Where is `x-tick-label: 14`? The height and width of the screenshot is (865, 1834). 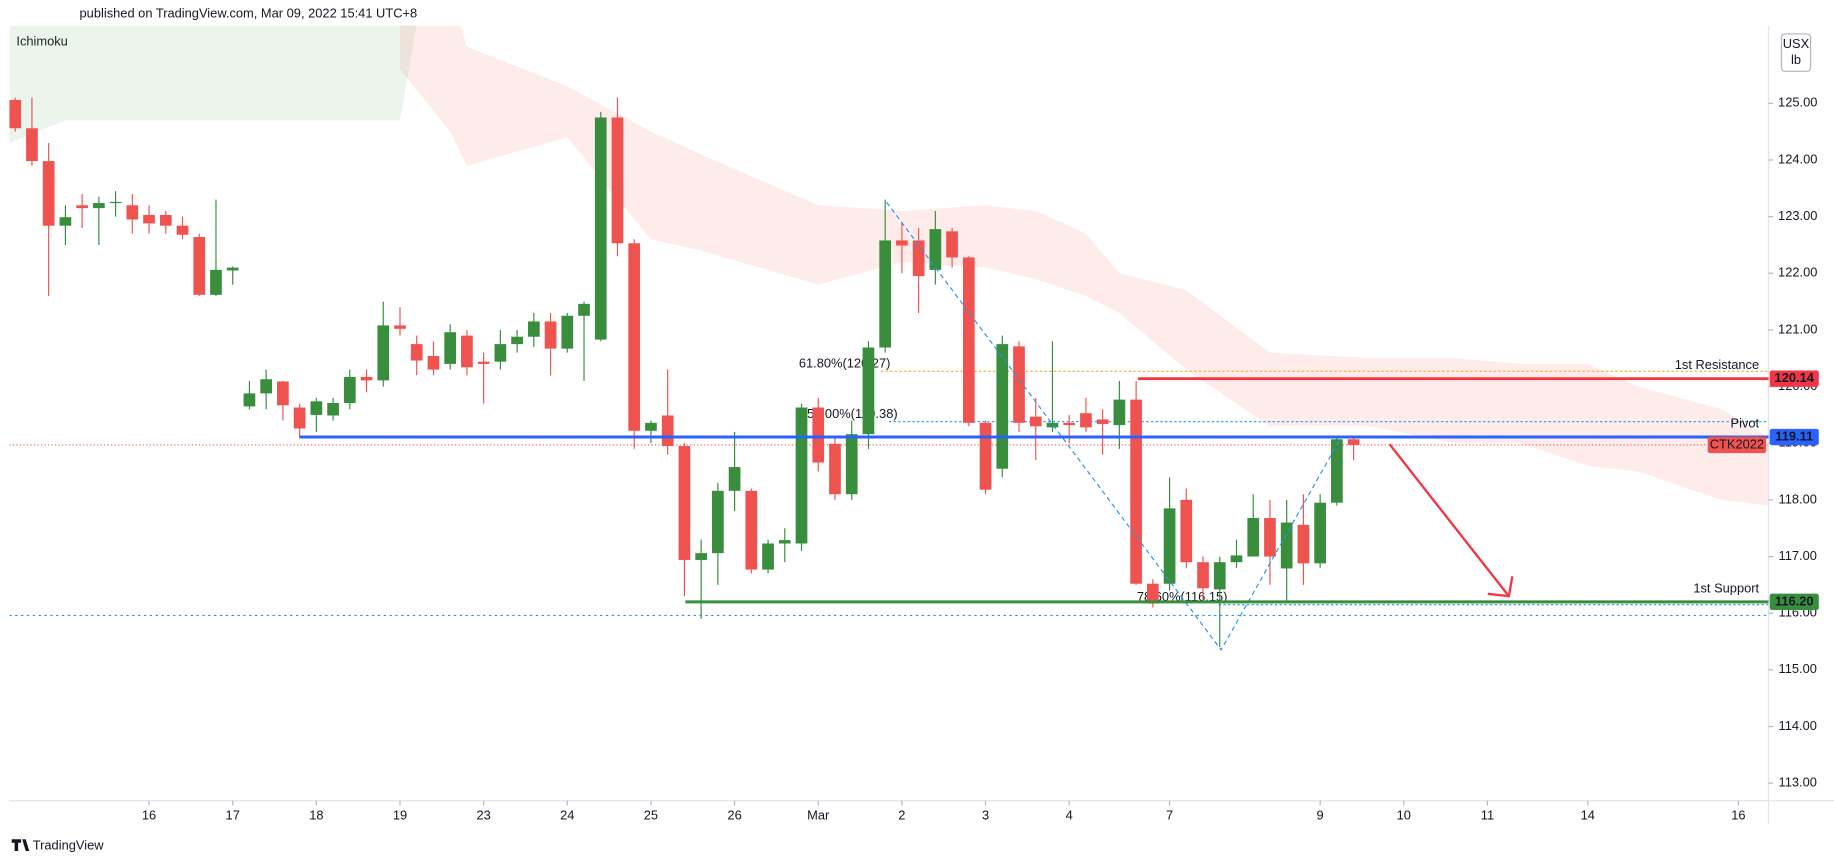 x-tick-label: 14 is located at coordinates (1588, 814).